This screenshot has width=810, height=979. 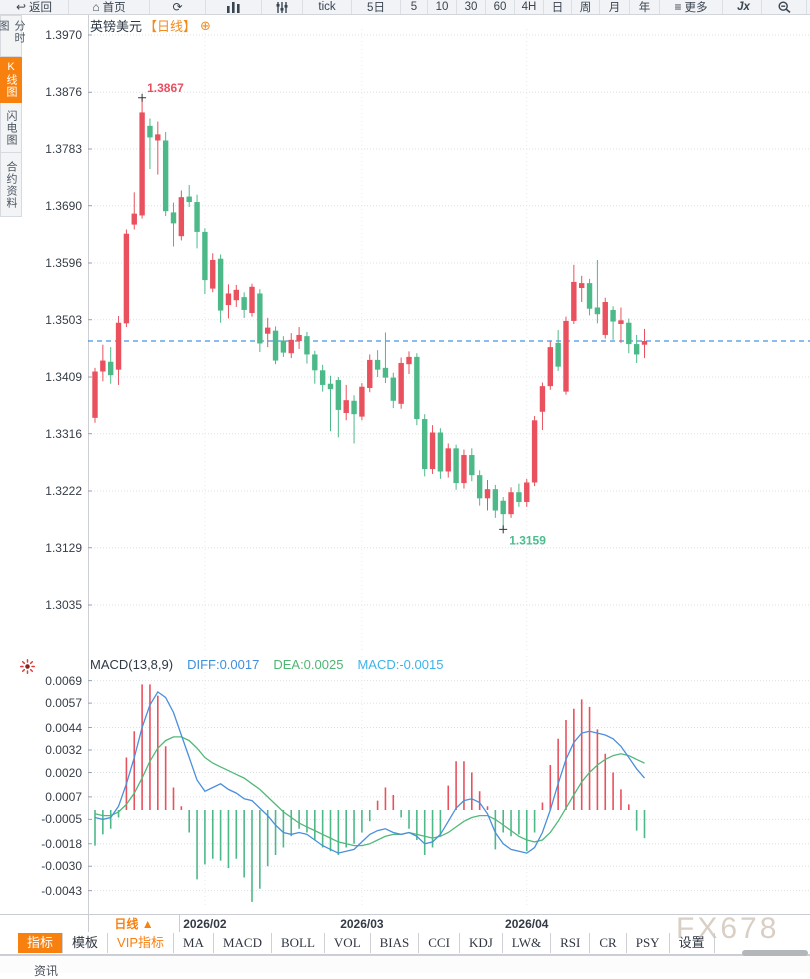 I want to click on toolbar-item-30: 30, so click(x=471, y=7).